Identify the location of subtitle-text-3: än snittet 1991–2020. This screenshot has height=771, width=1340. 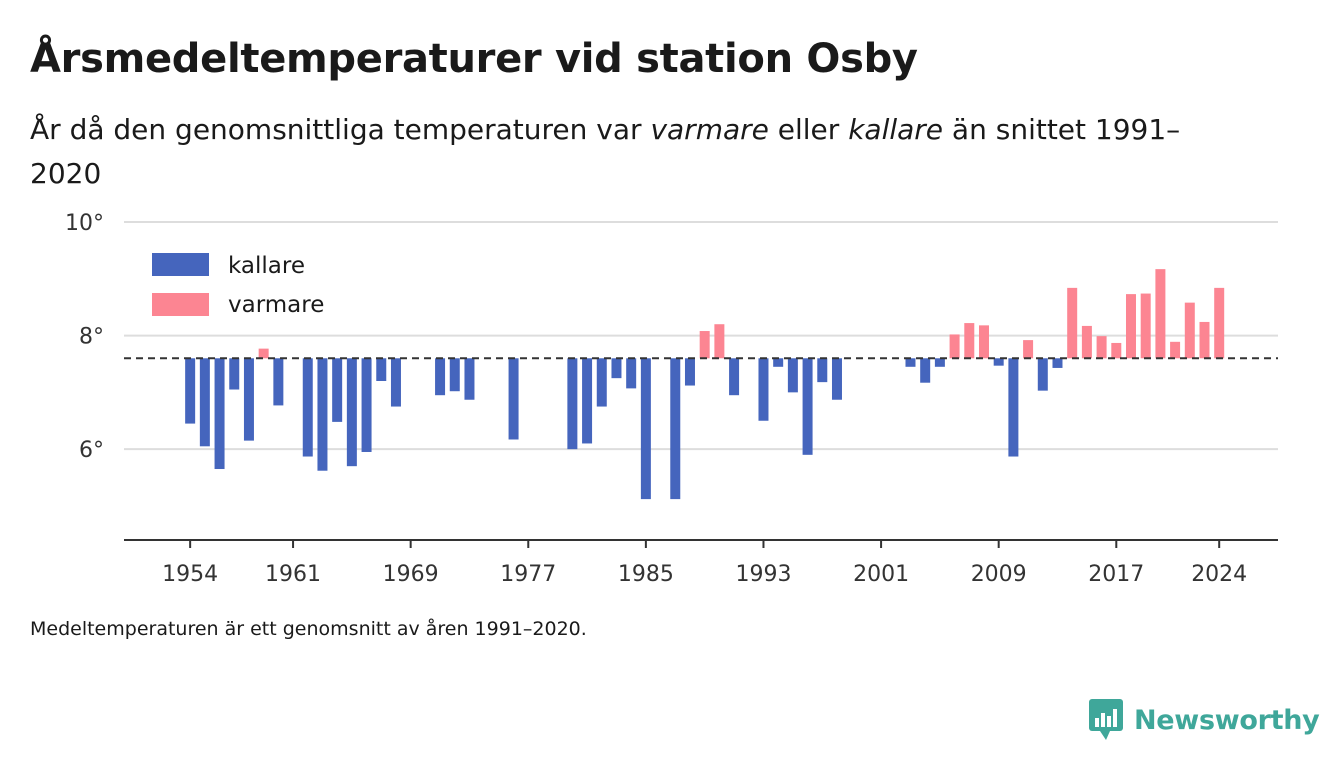
(605, 151).